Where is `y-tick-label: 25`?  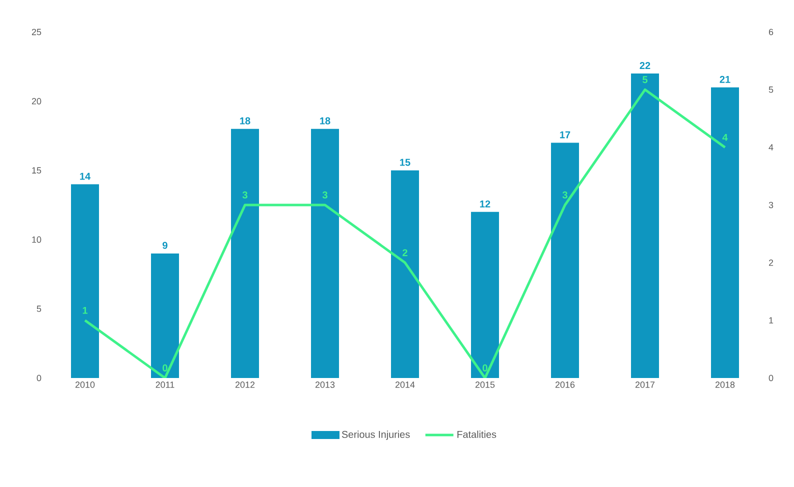 y-tick-label: 25 is located at coordinates (37, 32).